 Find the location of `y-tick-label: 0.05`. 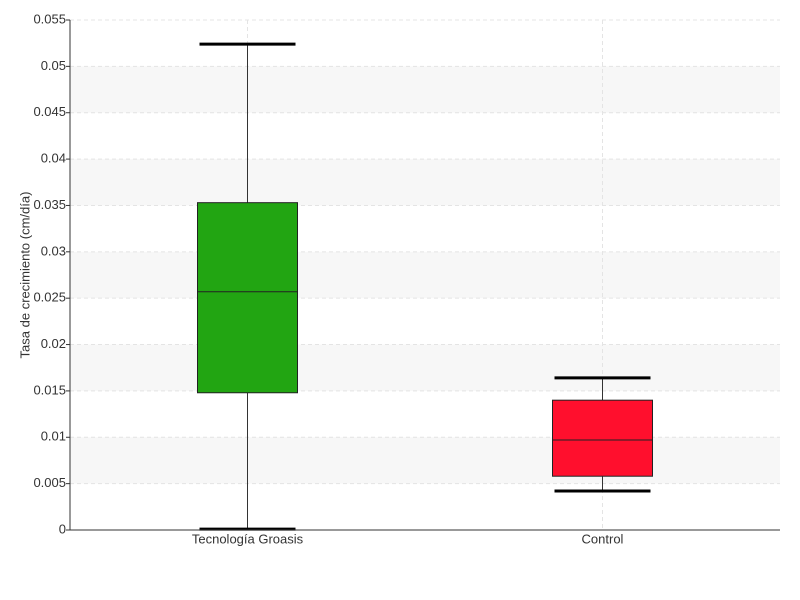

y-tick-label: 0.05 is located at coordinates (53, 65).